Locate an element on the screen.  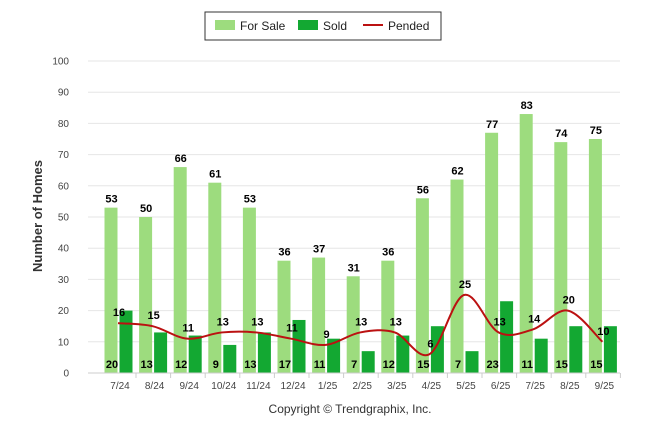
label-for-sale: 50 is located at coordinates (146, 209).